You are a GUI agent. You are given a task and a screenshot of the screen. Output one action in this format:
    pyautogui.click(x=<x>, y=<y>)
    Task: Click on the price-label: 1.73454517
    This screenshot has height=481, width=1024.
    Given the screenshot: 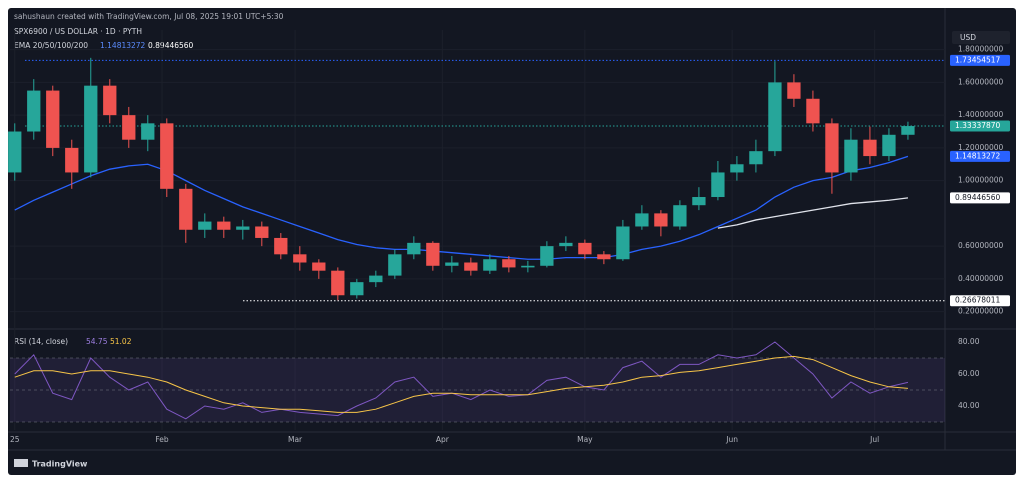 What is the action you would take?
    pyautogui.click(x=978, y=59)
    